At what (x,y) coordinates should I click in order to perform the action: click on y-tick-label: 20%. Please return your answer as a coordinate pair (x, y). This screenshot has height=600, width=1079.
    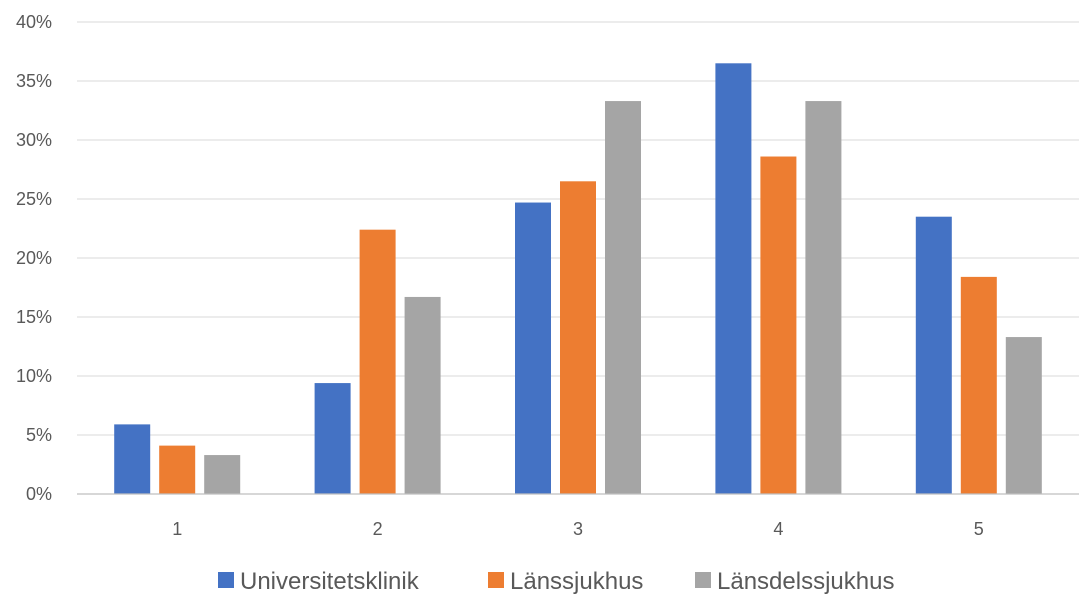
    Looking at the image, I should click on (34, 258).